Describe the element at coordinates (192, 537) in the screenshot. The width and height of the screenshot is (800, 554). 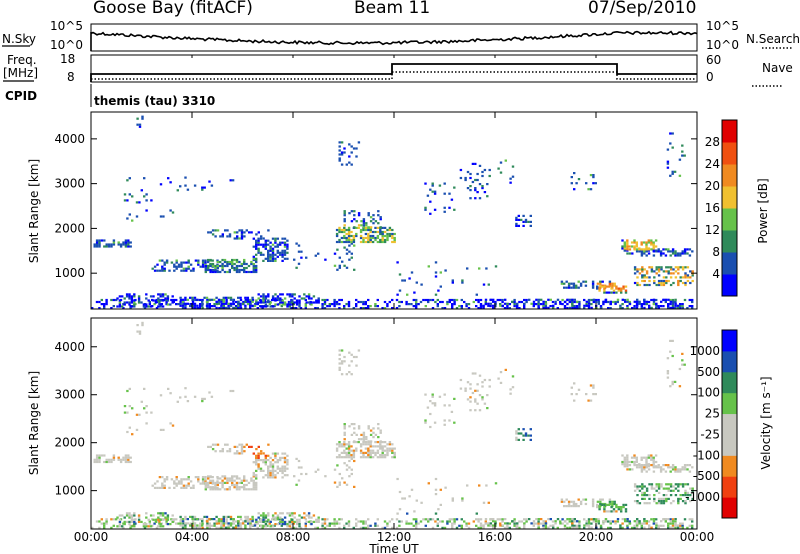
I see `x-tick-label: 04:00` at that location.